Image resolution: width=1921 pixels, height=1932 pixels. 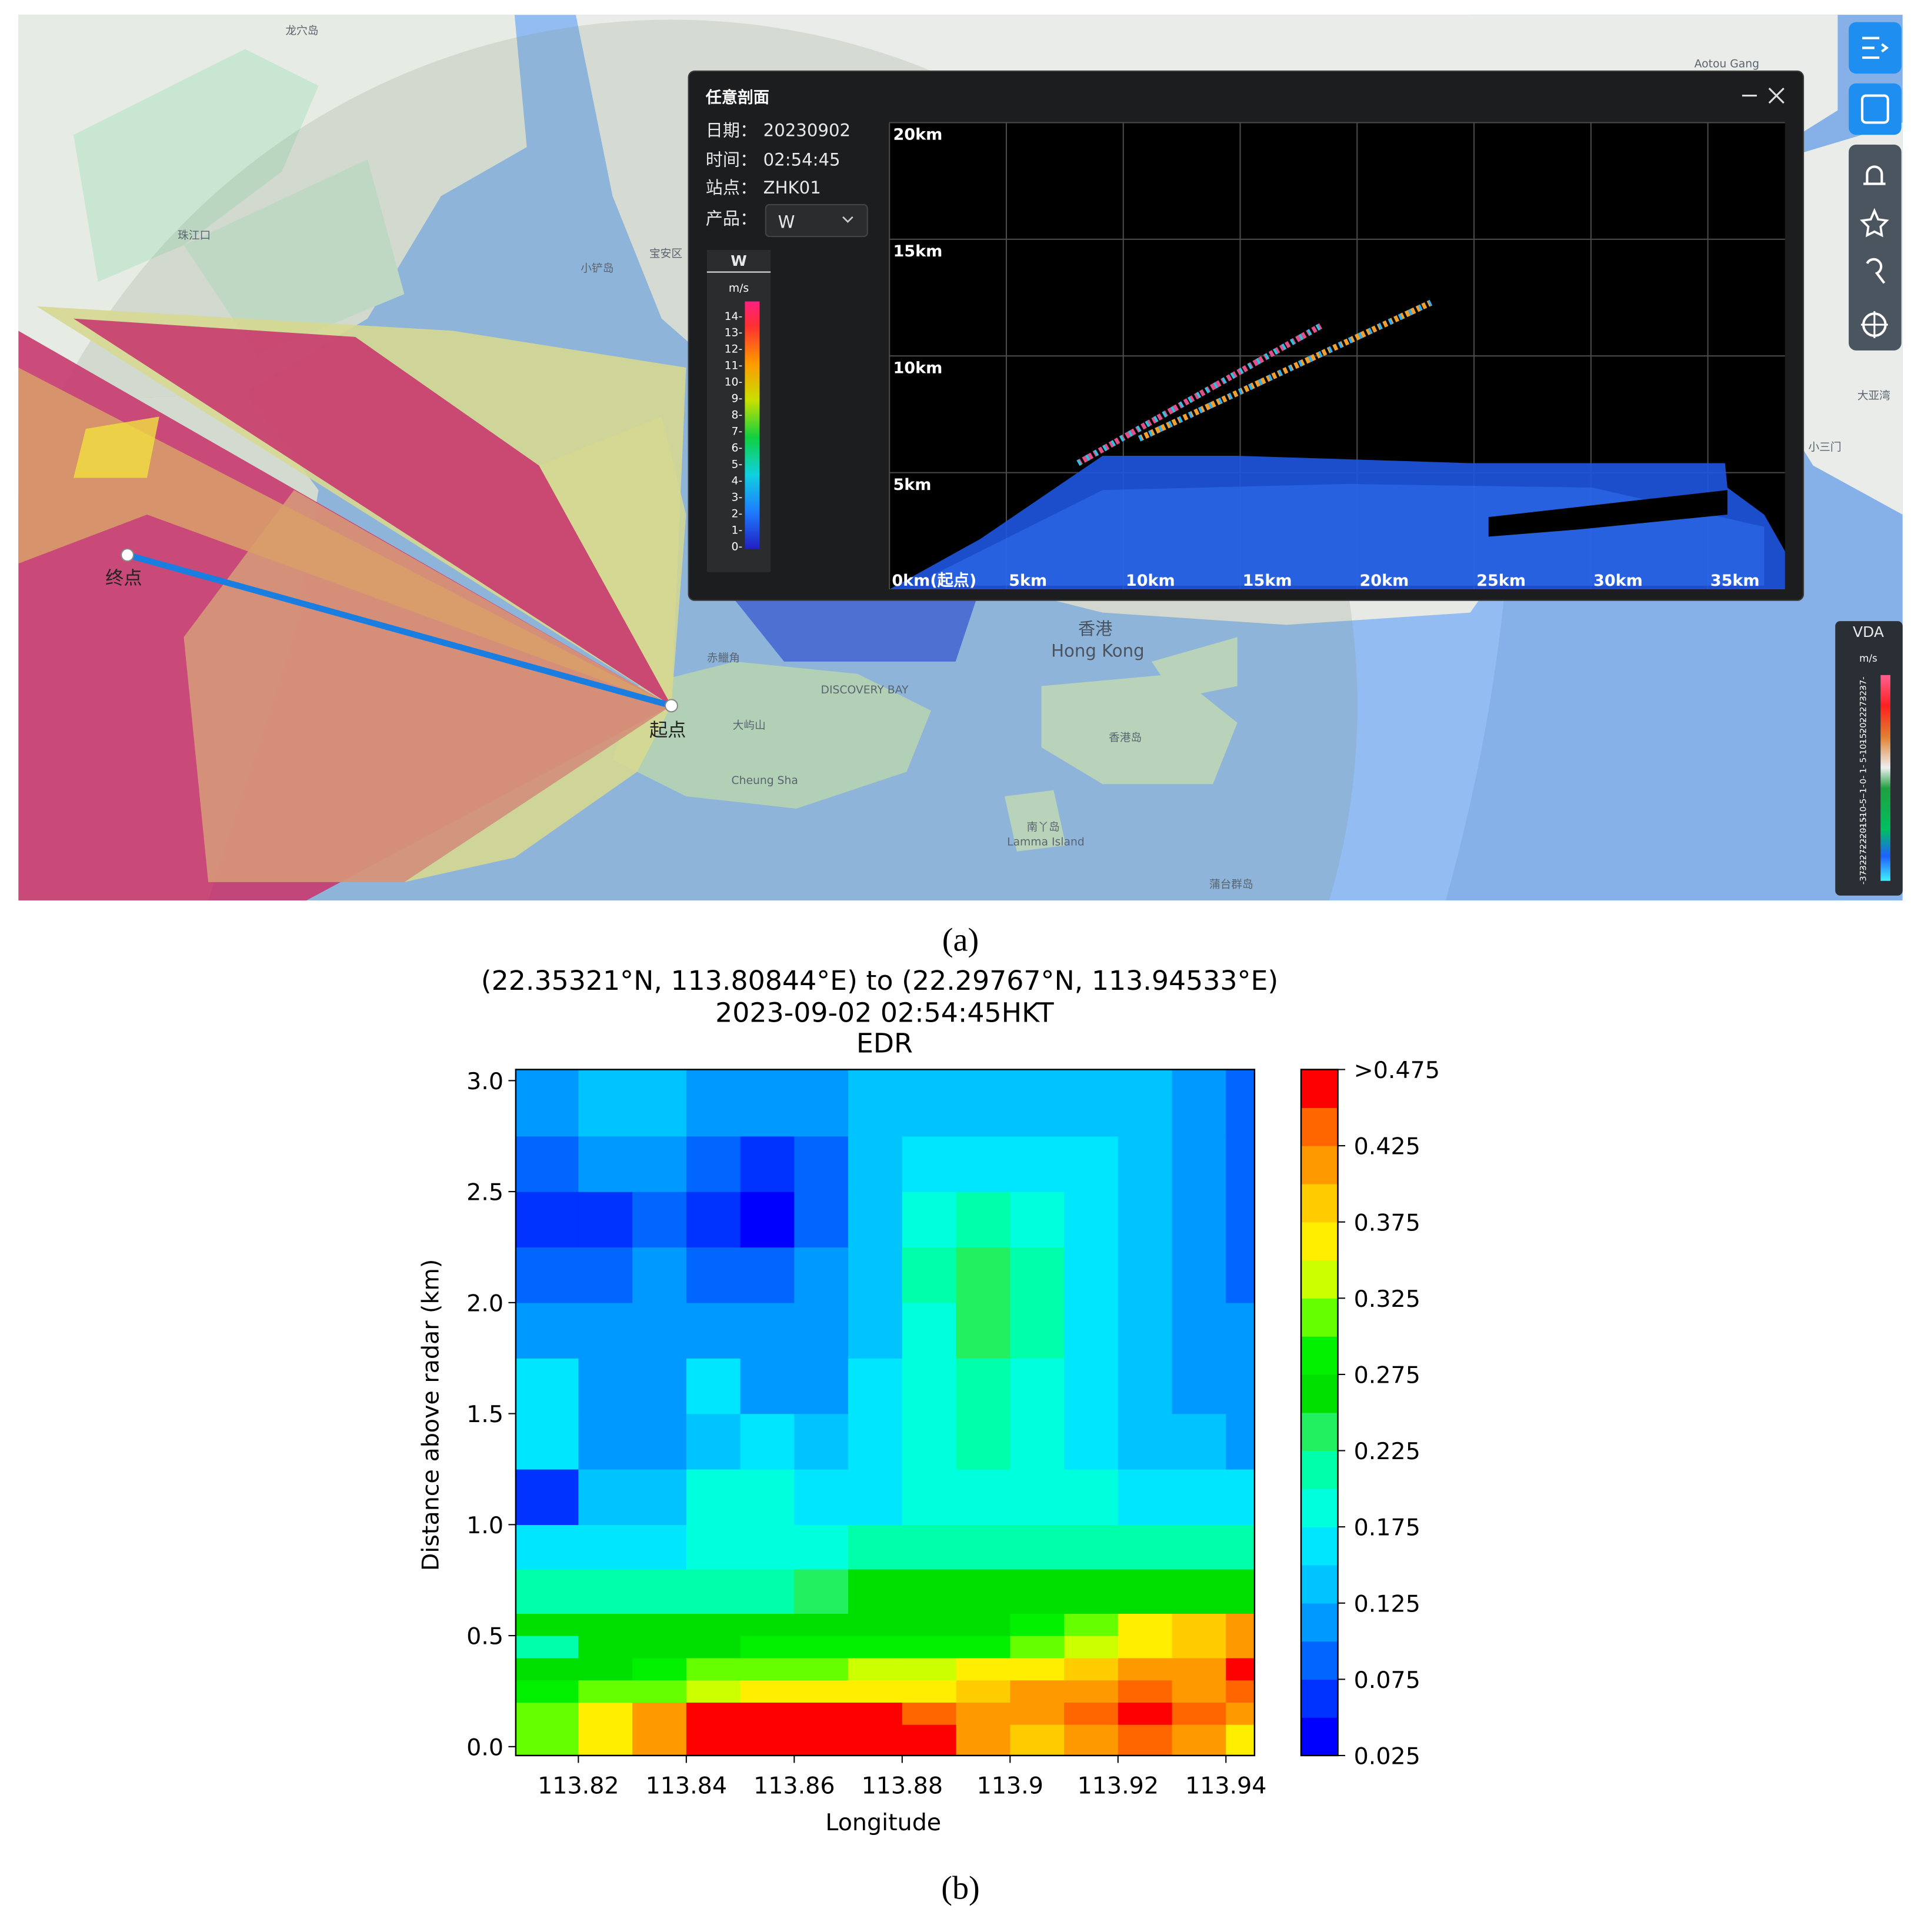 I want to click on y-tick-label: 1.5, so click(x=484, y=1414).